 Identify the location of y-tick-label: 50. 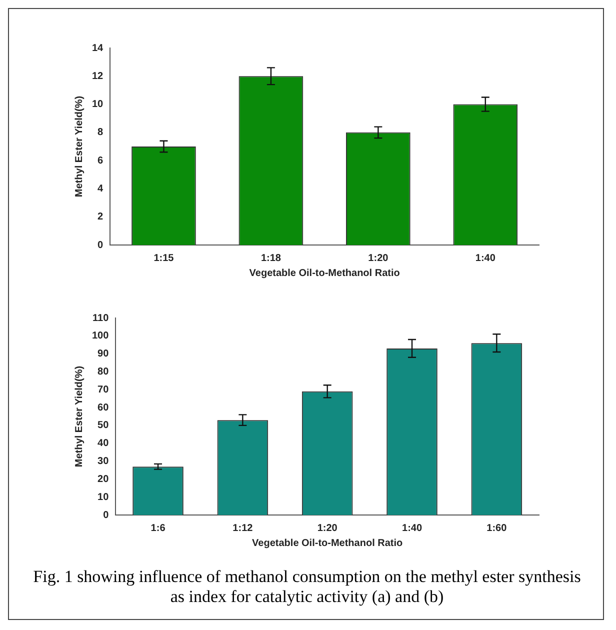
(104, 426).